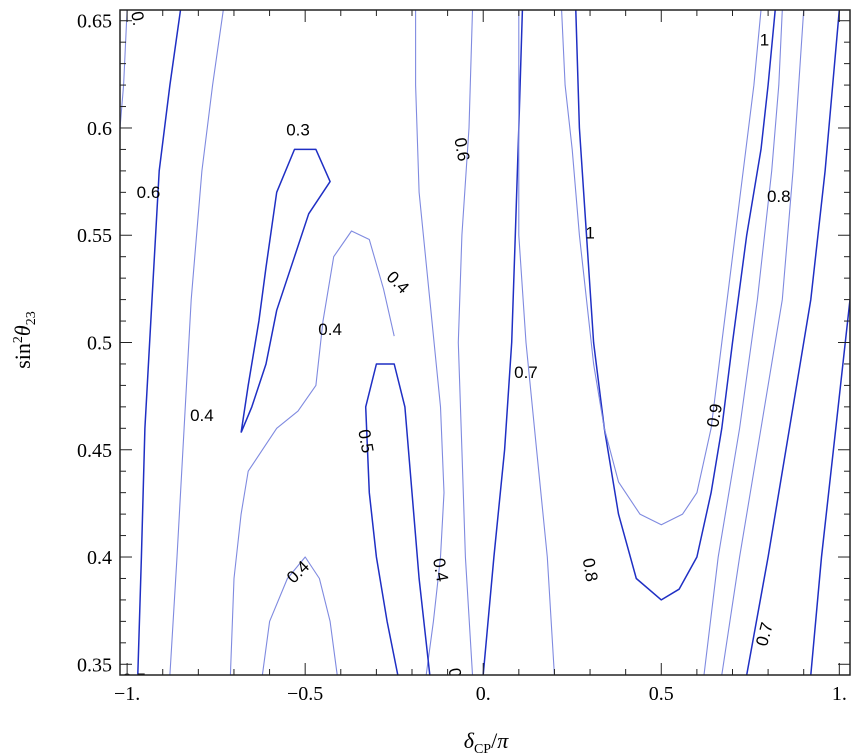  What do you see at coordinates (99, 344) in the screenshot?
I see `y-tick-label-3: 0.5` at bounding box center [99, 344].